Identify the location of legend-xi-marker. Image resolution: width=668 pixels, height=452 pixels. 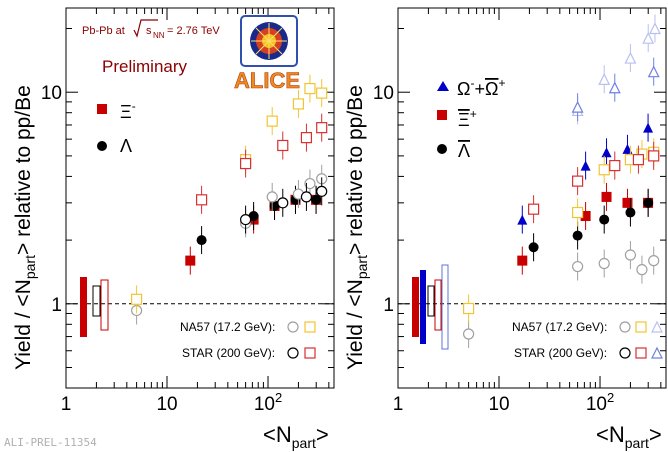
(102, 109).